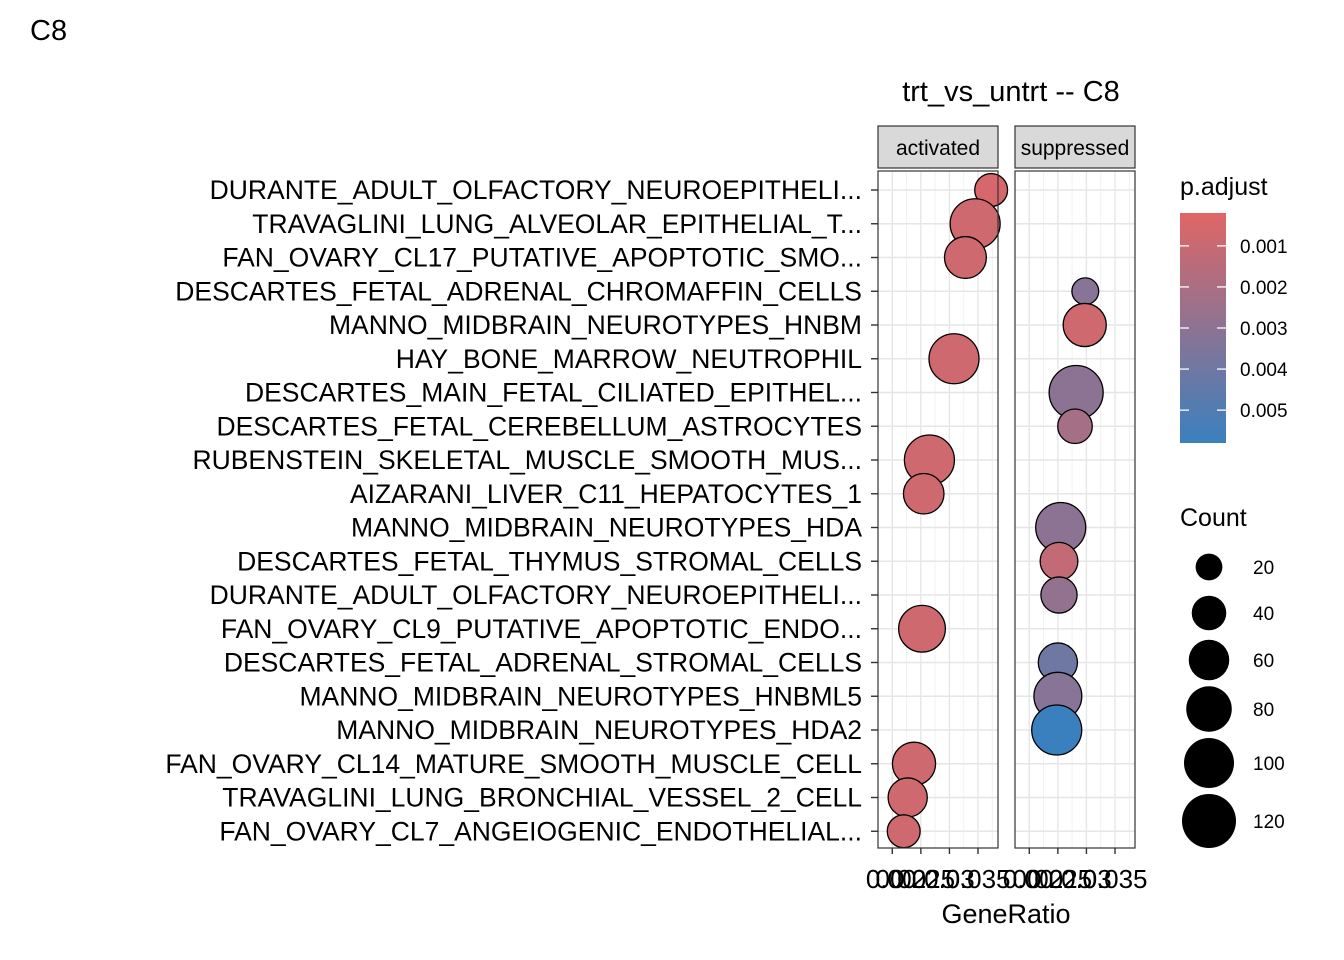 This screenshot has height=960, width=1344. What do you see at coordinates (1264, 329) in the screenshot?
I see `color-legend-label: 0.003` at bounding box center [1264, 329].